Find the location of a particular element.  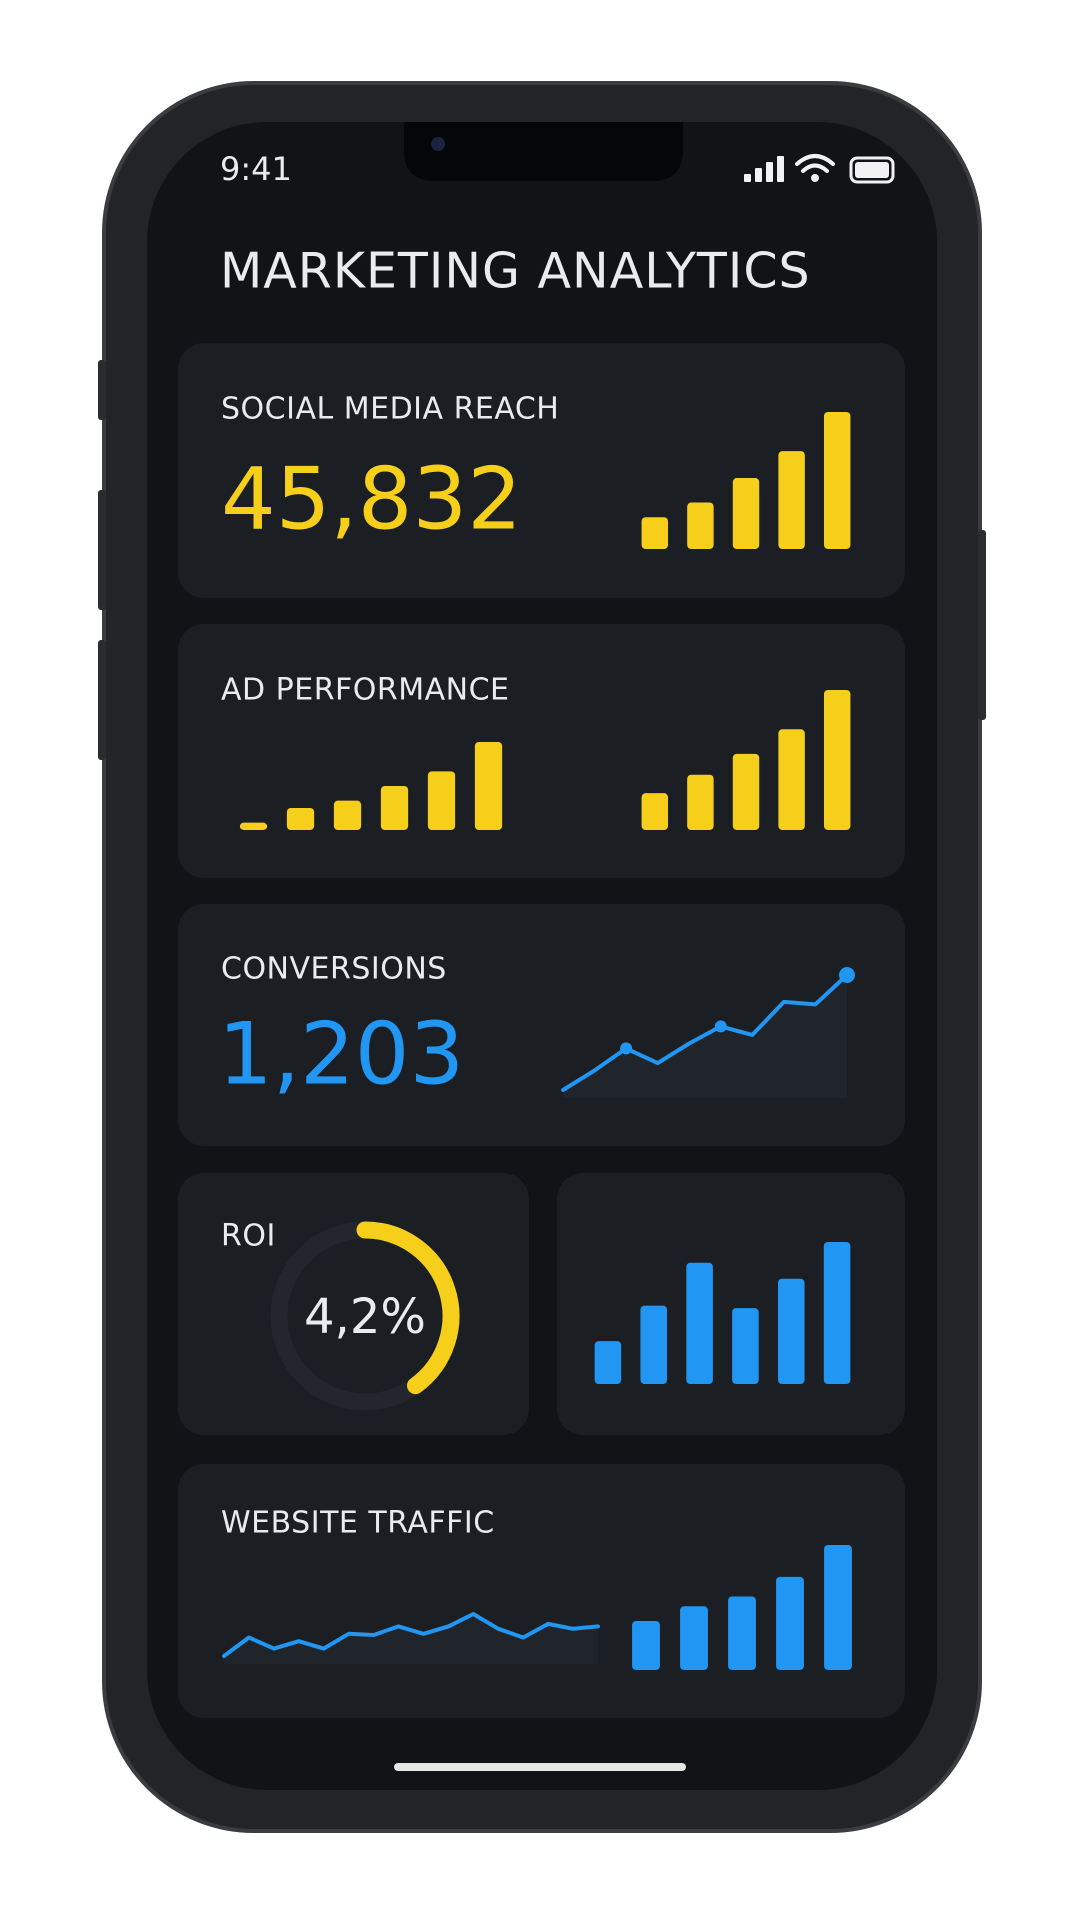

card-label: CONVERSIONS is located at coordinates (334, 969).